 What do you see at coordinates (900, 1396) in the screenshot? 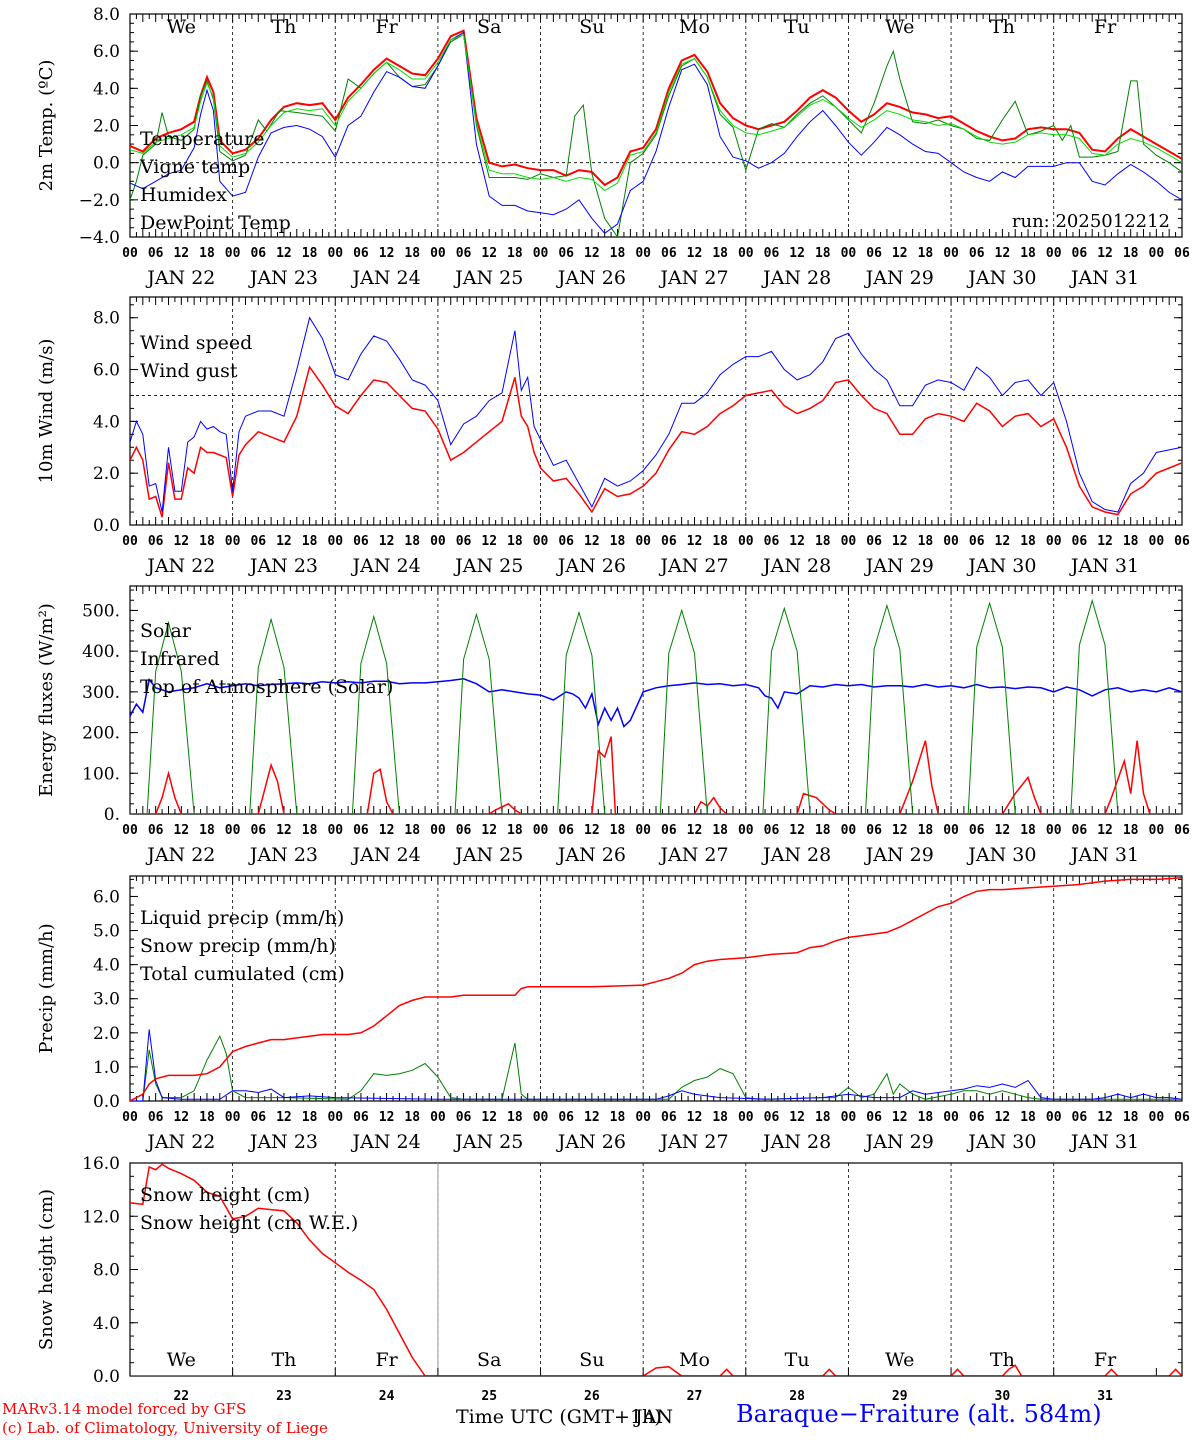
I see `x-day-number: 29` at bounding box center [900, 1396].